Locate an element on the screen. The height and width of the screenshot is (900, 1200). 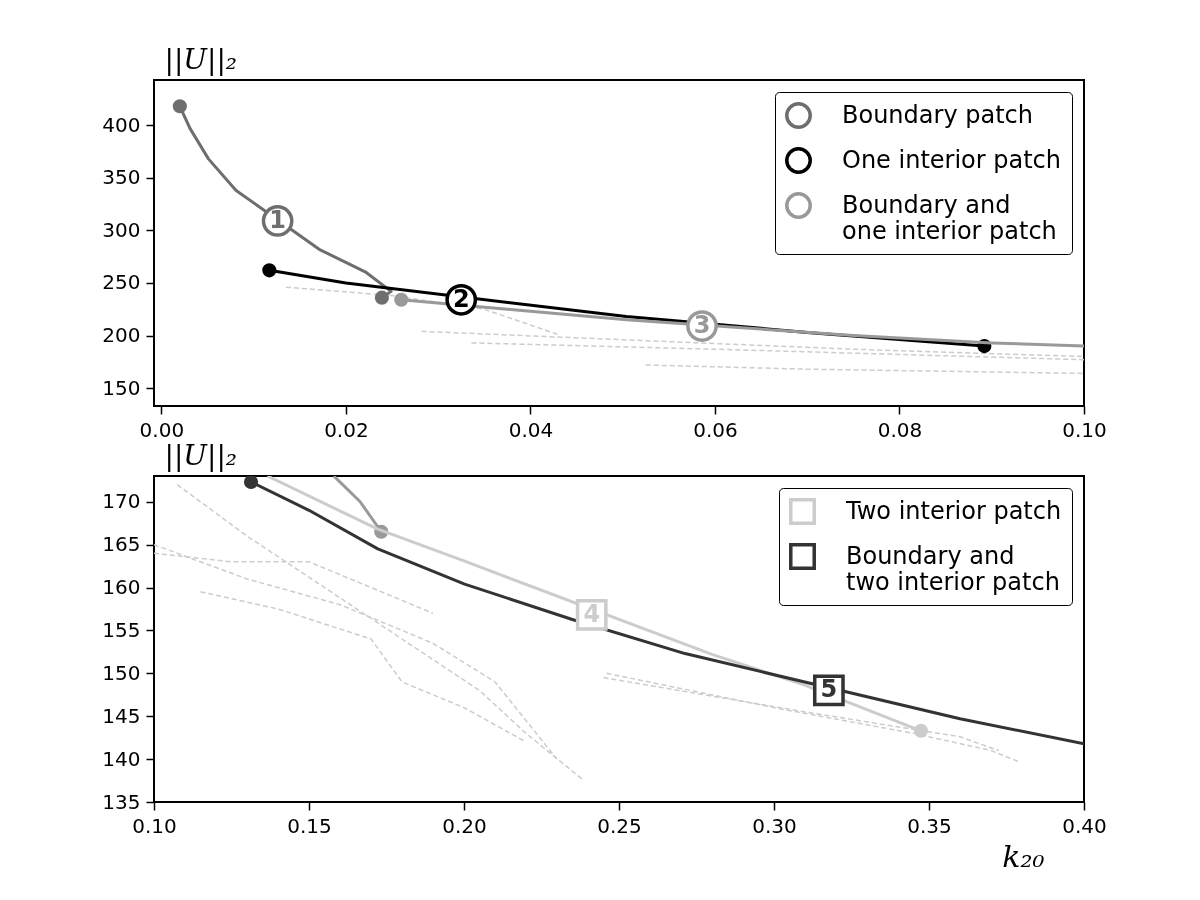
x-tick-label: 0.35 is located at coordinates (929, 825).